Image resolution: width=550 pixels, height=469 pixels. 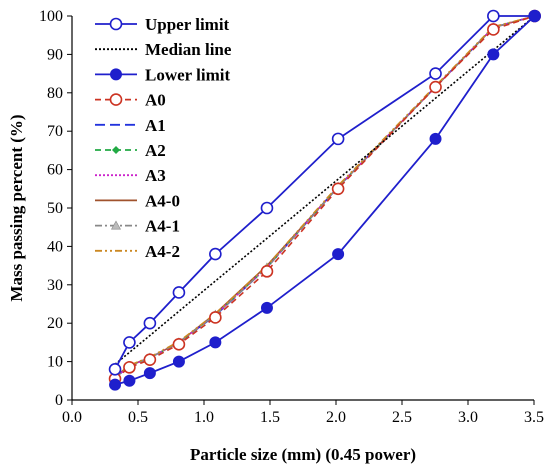 What do you see at coordinates (116, 24) in the screenshot?
I see `legend-marker-upper-limit` at bounding box center [116, 24].